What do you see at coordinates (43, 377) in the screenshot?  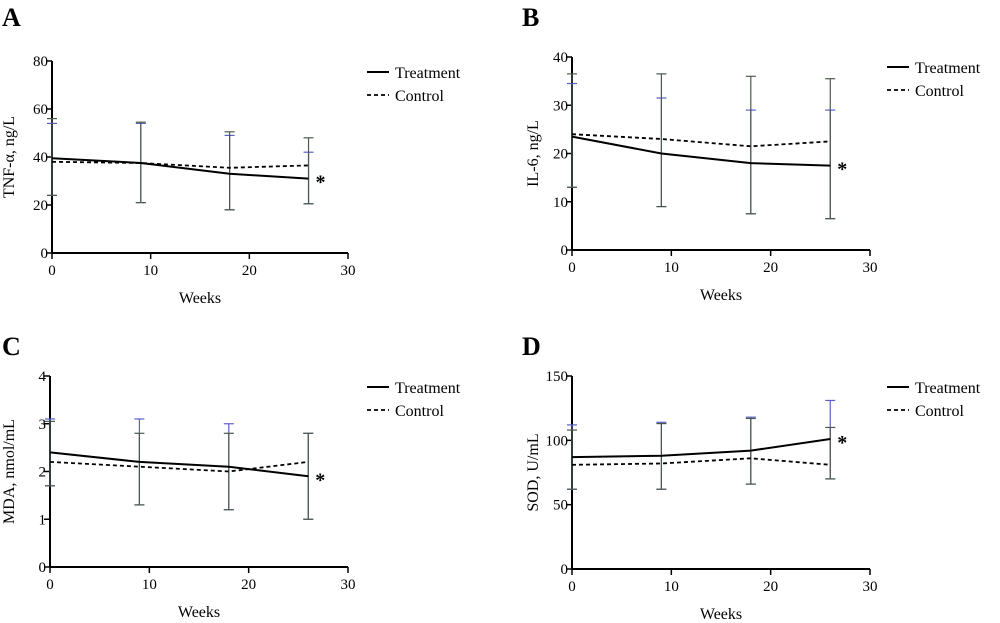 I see `y-tick-label: 4` at bounding box center [43, 377].